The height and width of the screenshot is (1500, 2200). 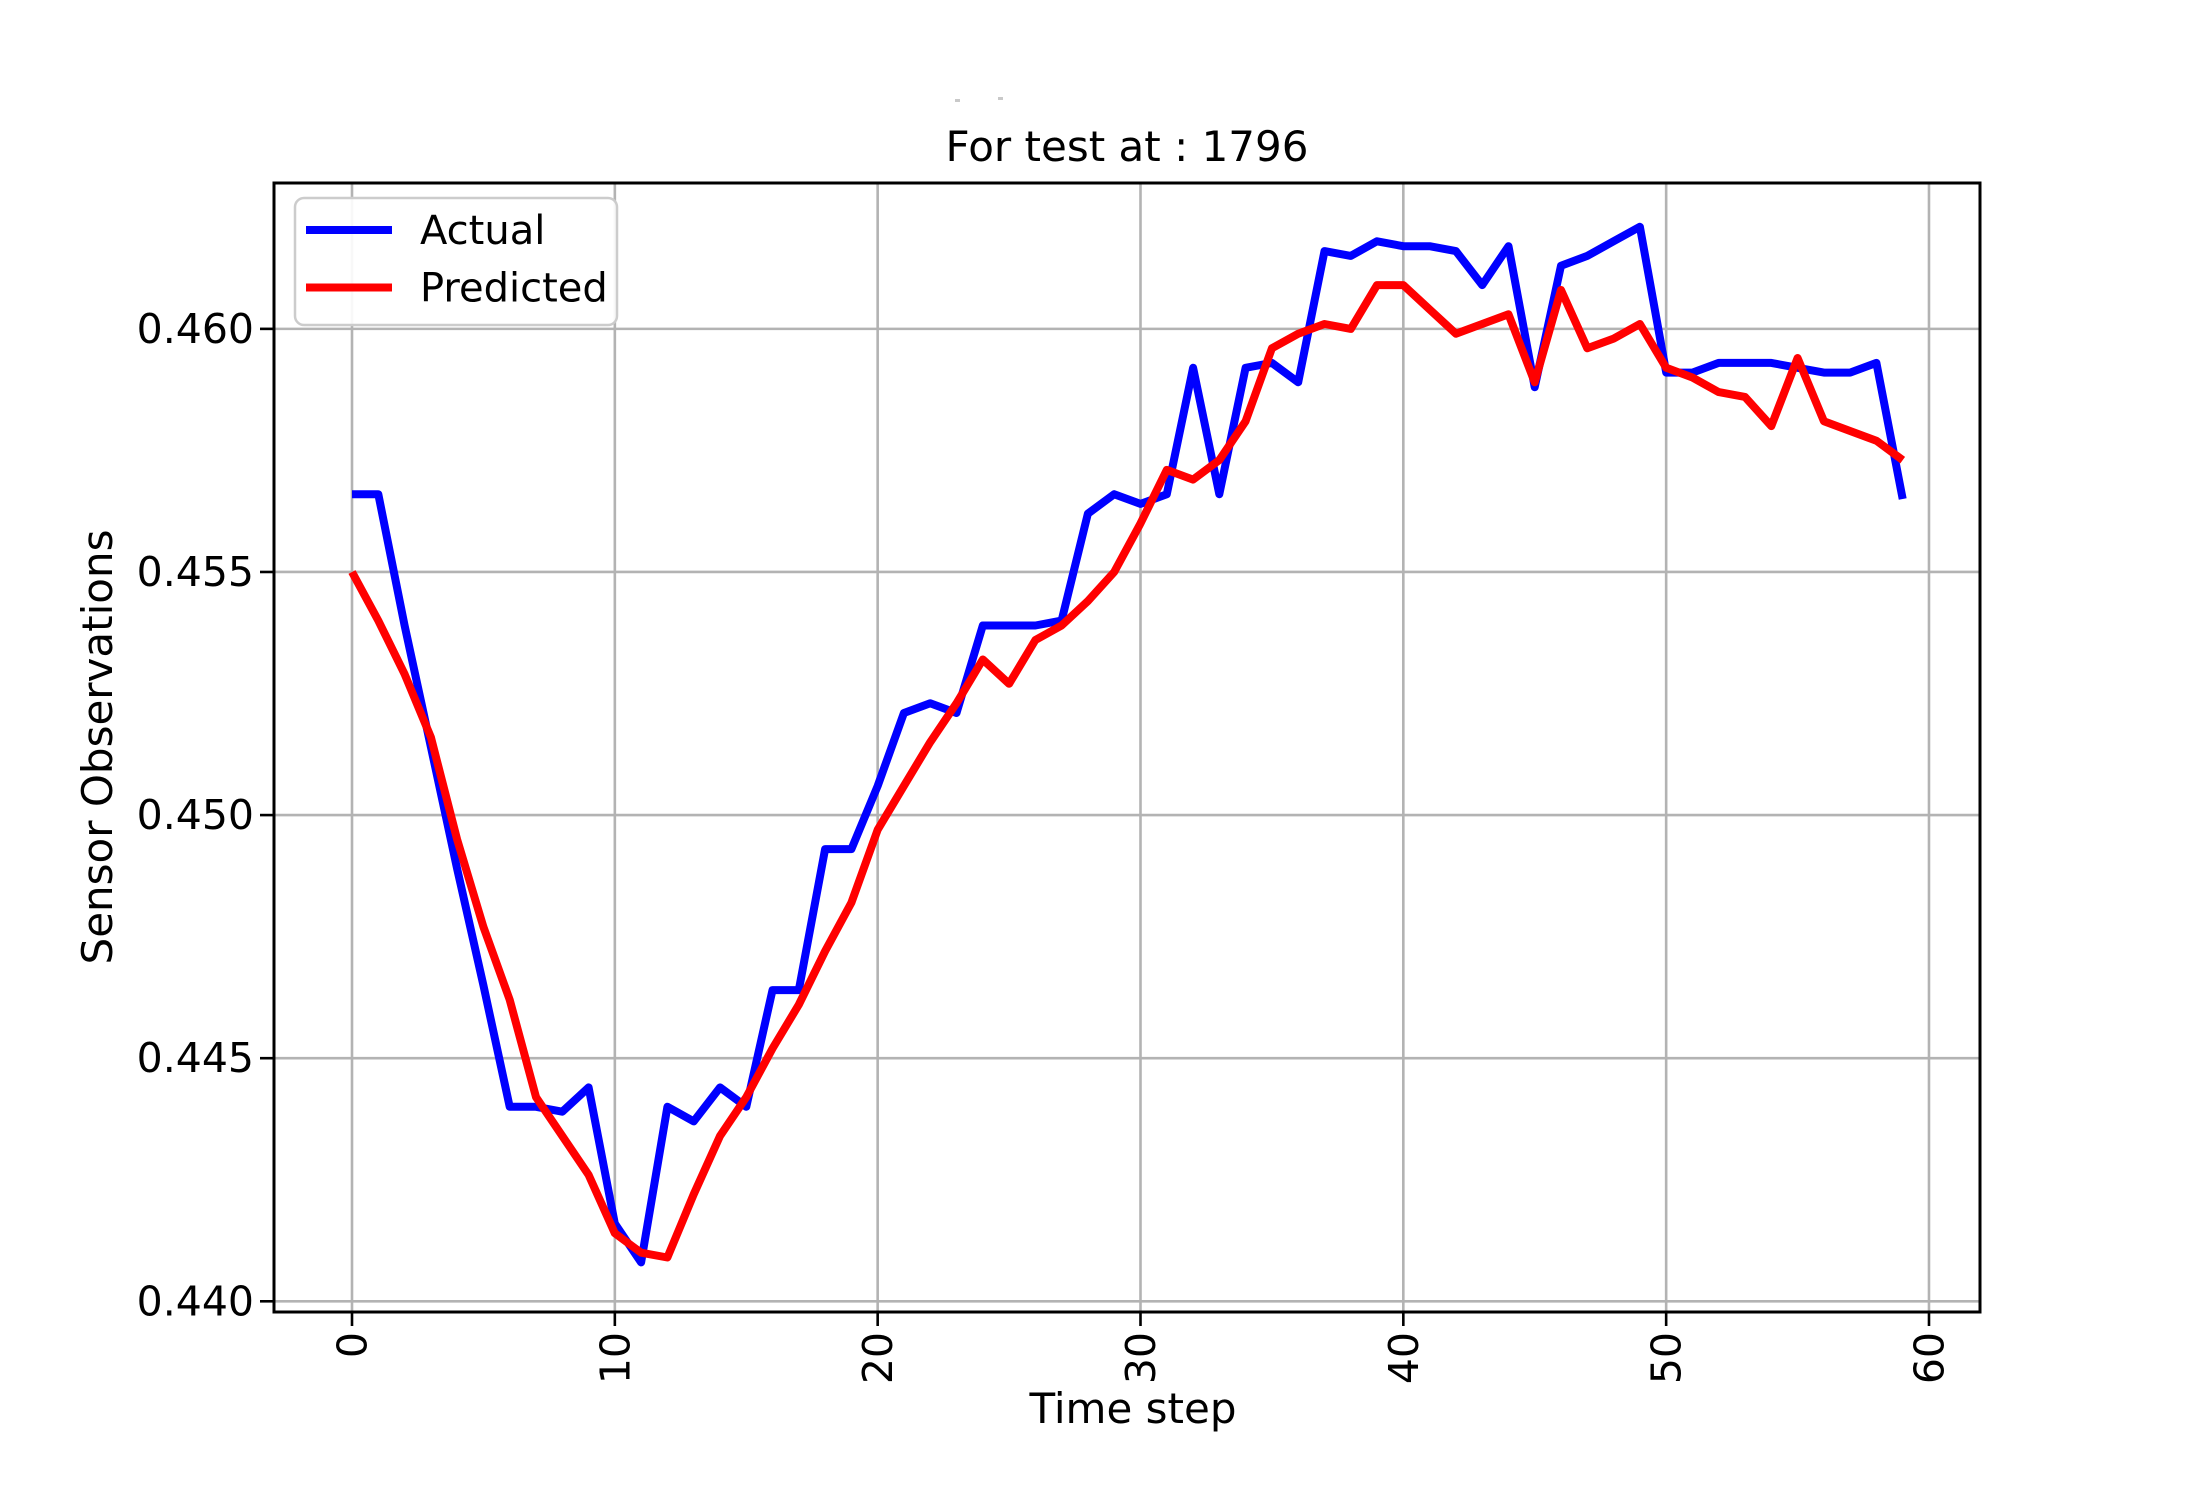 What do you see at coordinates (1141, 1358) in the screenshot?
I see `x-axis-tick-label: 30` at bounding box center [1141, 1358].